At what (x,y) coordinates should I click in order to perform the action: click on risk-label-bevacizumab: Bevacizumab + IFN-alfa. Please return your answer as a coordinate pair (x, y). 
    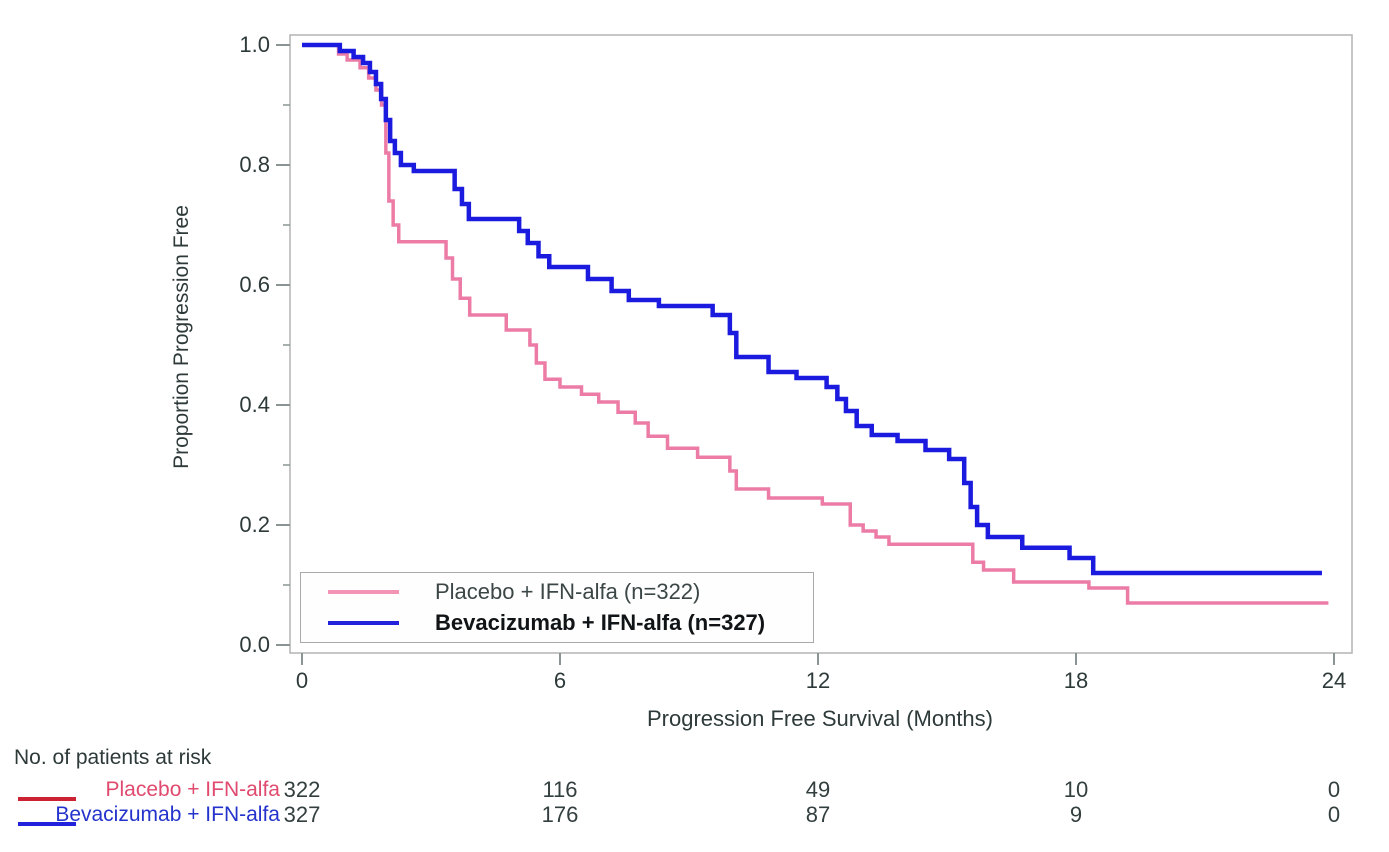
    Looking at the image, I should click on (167, 814).